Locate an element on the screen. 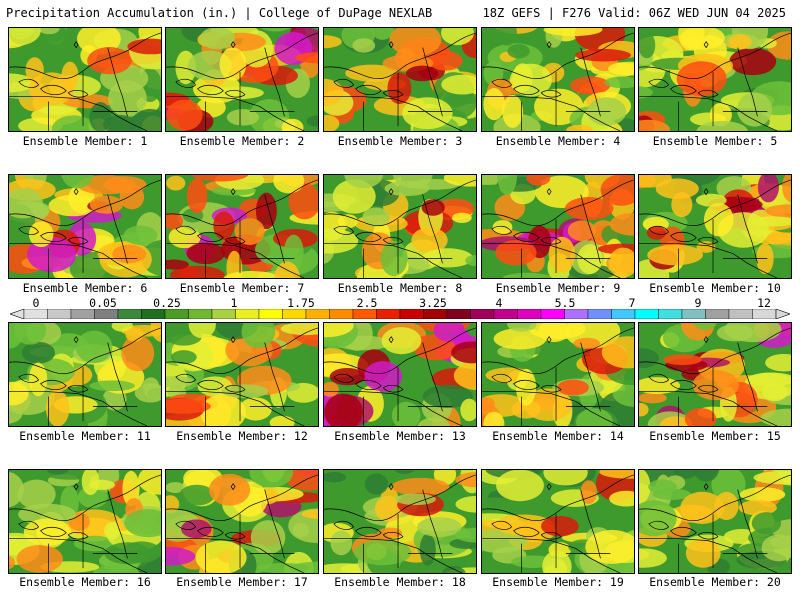 This screenshot has height=600, width=800. ensemble-member-label: Ensemble Member: 7 is located at coordinates (242, 288).